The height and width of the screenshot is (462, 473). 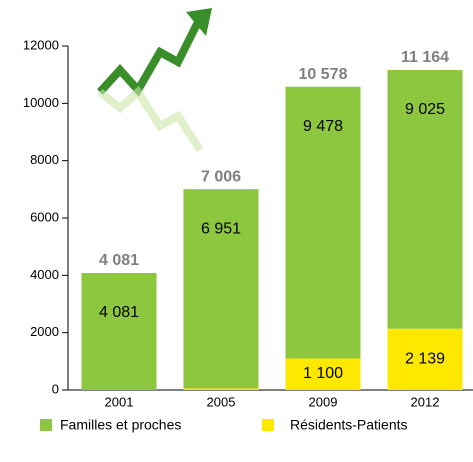 I want to click on value-label: 2 139, so click(x=425, y=359).